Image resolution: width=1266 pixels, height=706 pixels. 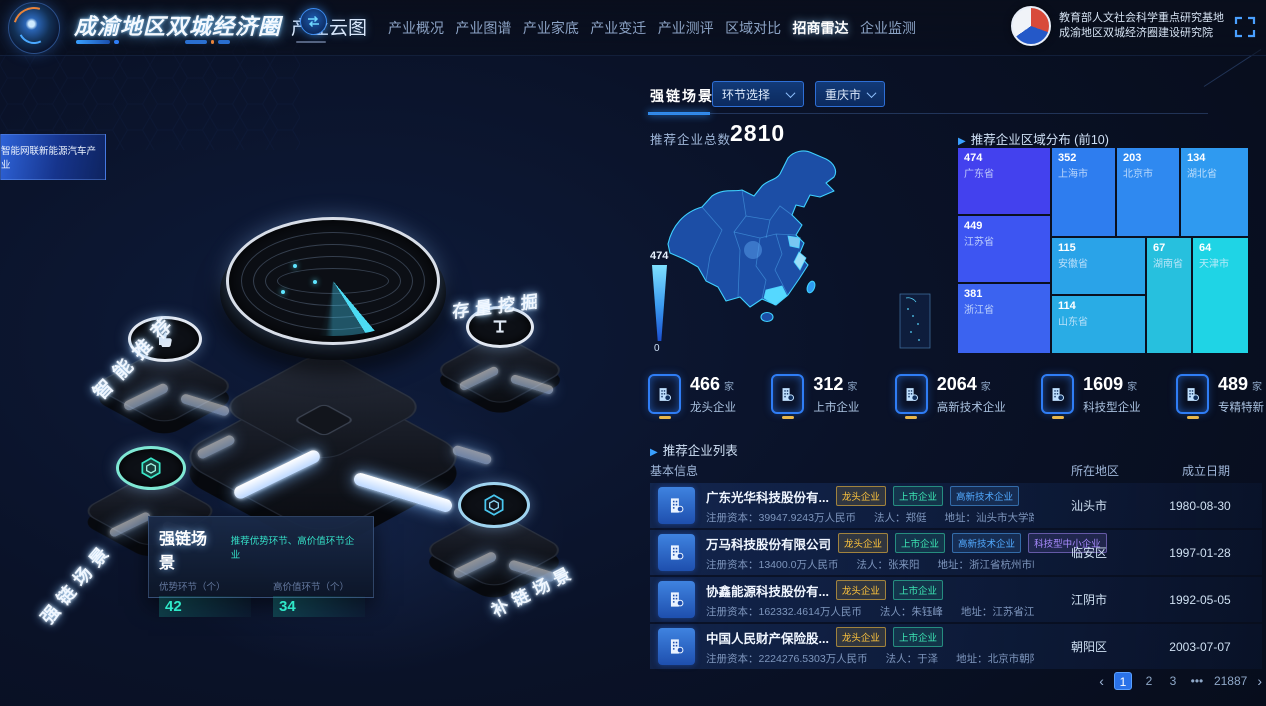 What do you see at coordinates (1004, 318) in the screenshot?
I see `treemap-cell: 381 浙江省` at bounding box center [1004, 318].